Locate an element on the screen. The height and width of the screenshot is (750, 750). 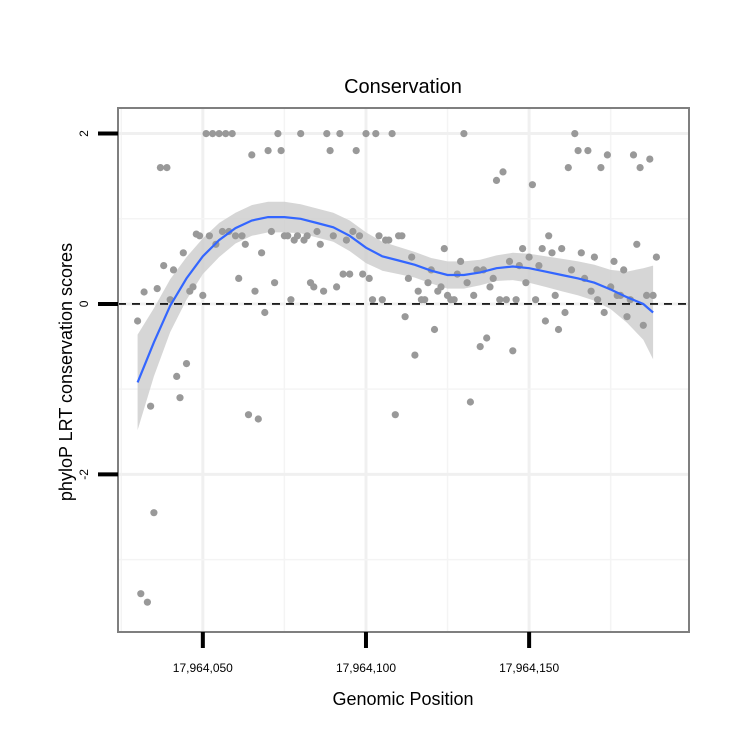
x-tick-label: 17,964,050 is located at coordinates (203, 668).